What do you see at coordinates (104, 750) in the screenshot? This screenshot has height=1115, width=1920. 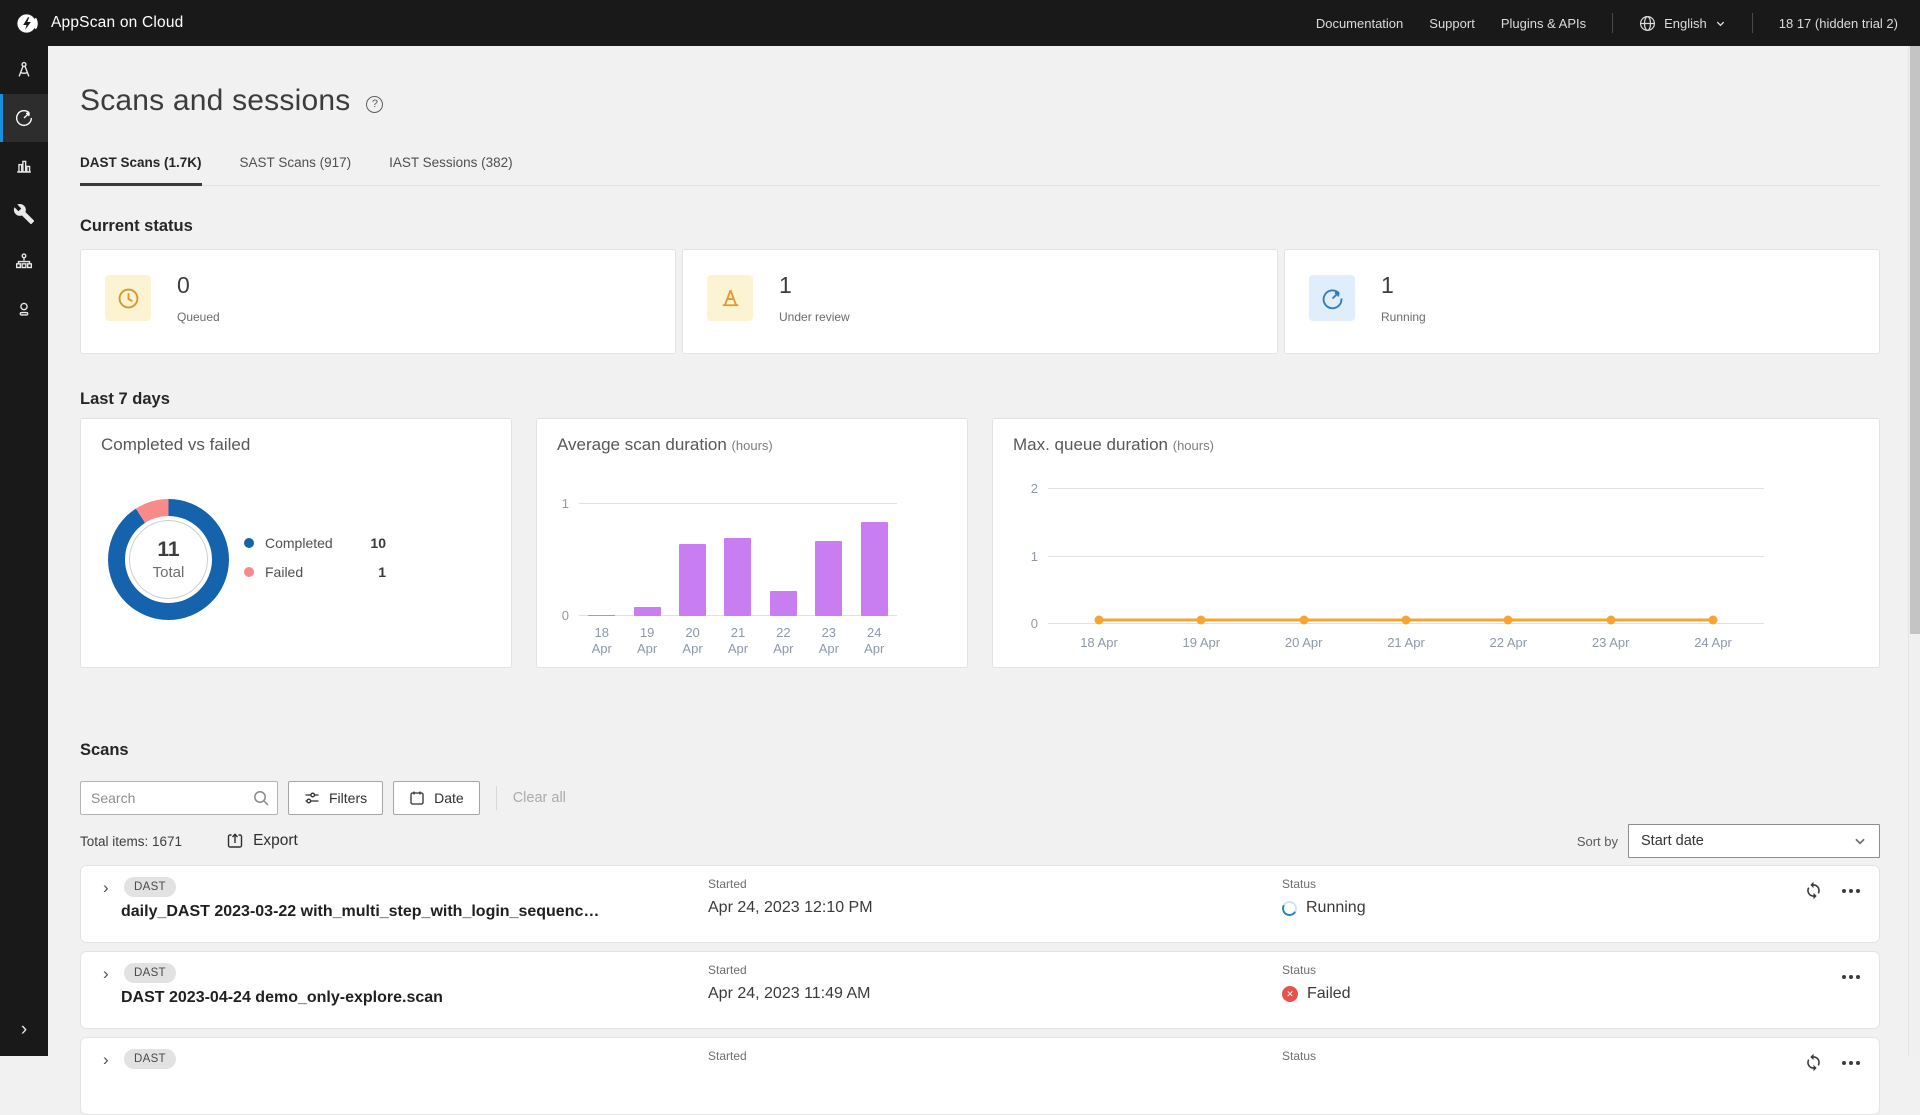 I see `scans-heading: Scans` at bounding box center [104, 750].